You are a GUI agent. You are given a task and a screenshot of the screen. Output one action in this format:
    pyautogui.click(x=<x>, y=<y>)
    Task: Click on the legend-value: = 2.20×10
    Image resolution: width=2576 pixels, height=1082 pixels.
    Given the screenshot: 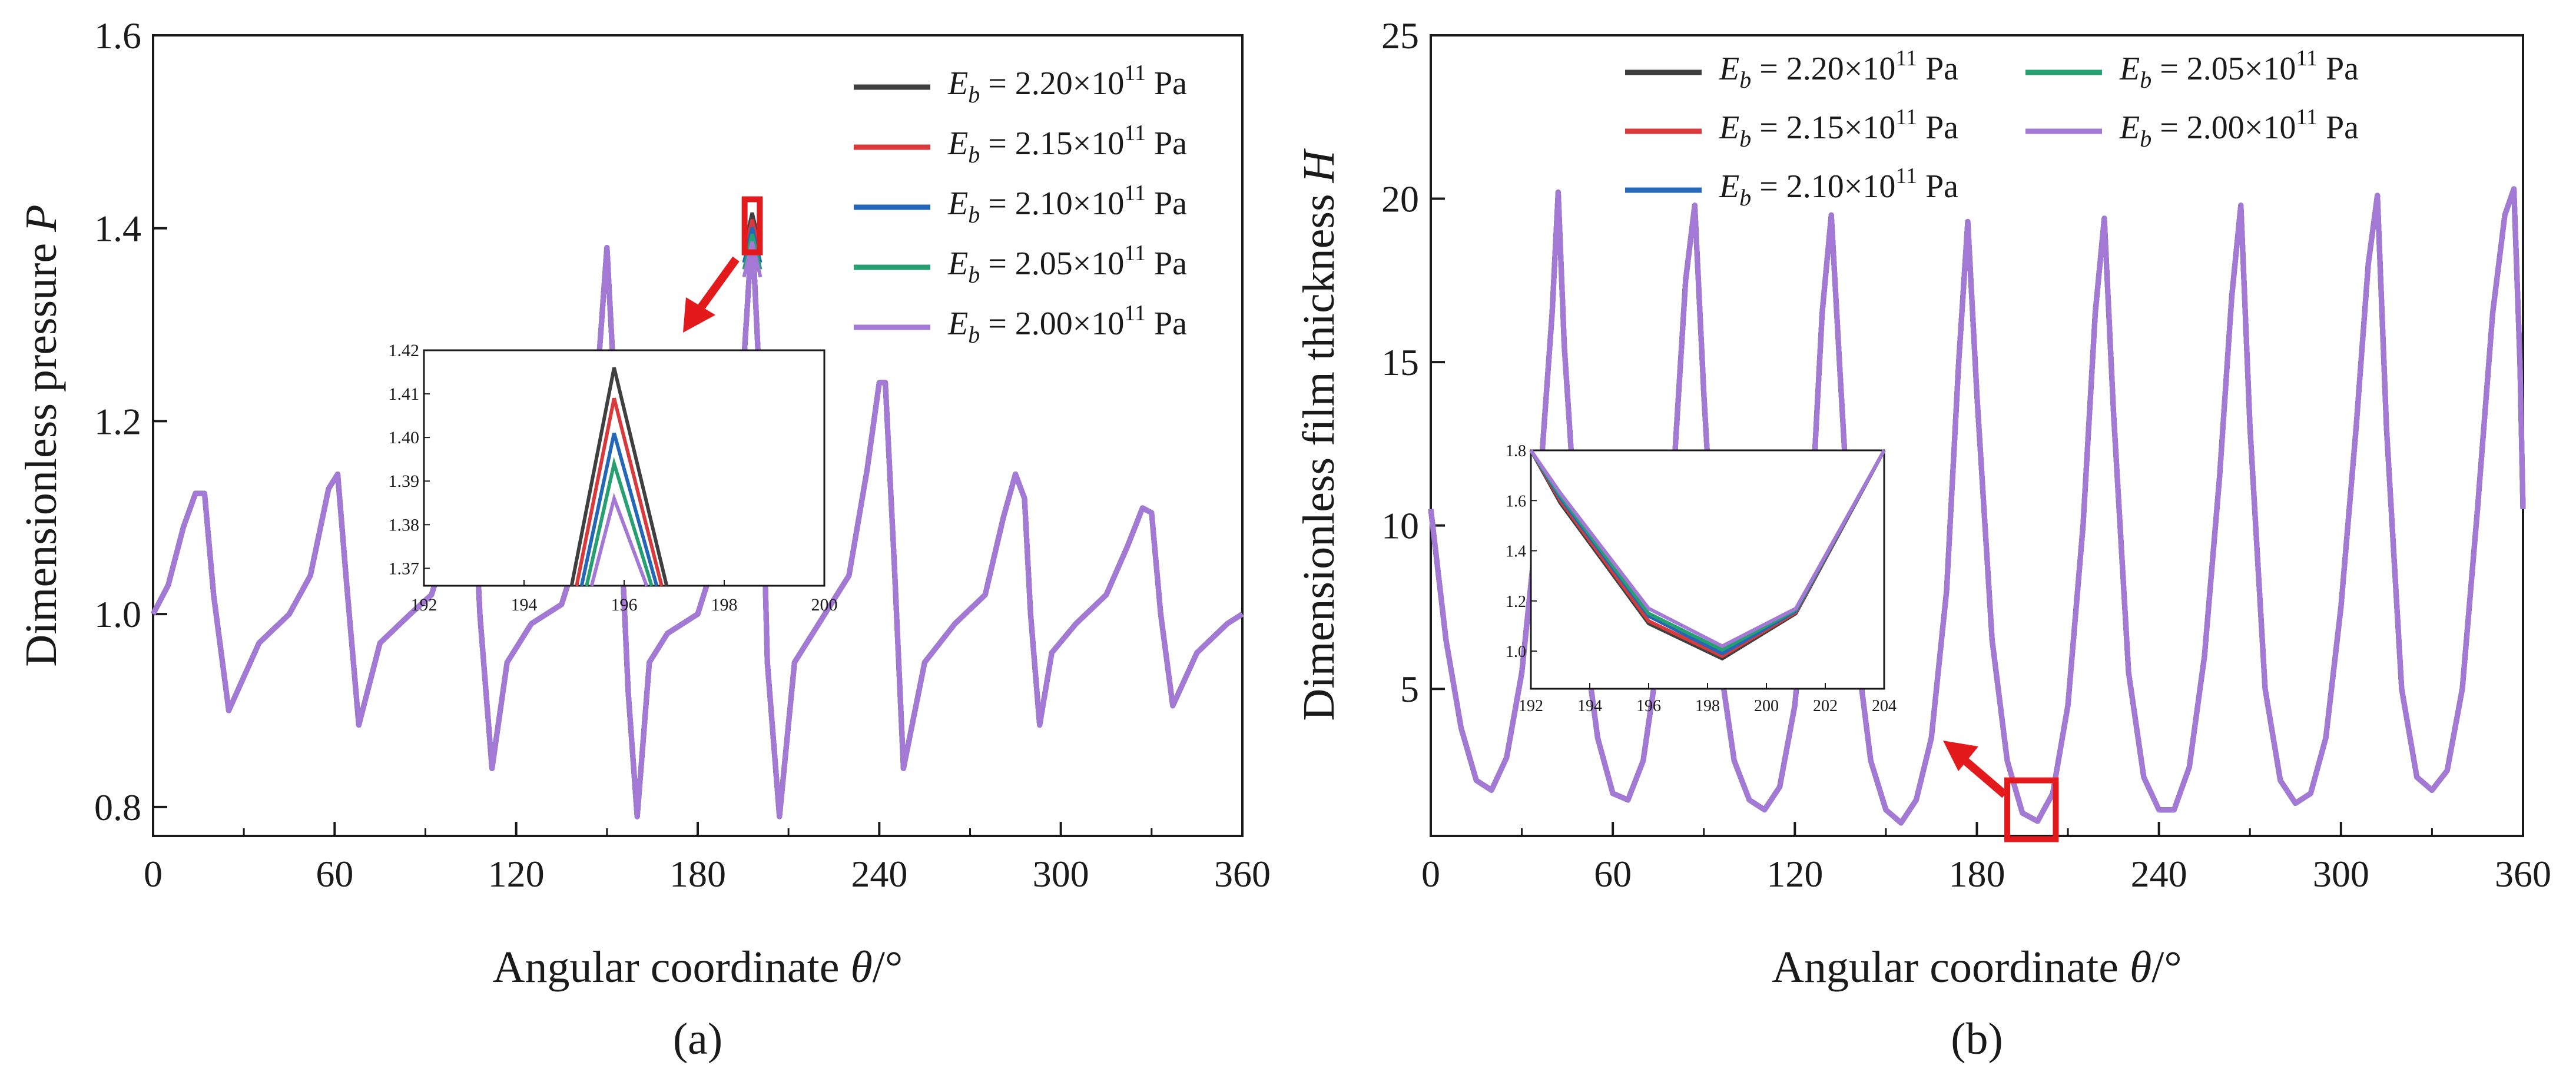 What is the action you would take?
    pyautogui.click(x=1823, y=69)
    